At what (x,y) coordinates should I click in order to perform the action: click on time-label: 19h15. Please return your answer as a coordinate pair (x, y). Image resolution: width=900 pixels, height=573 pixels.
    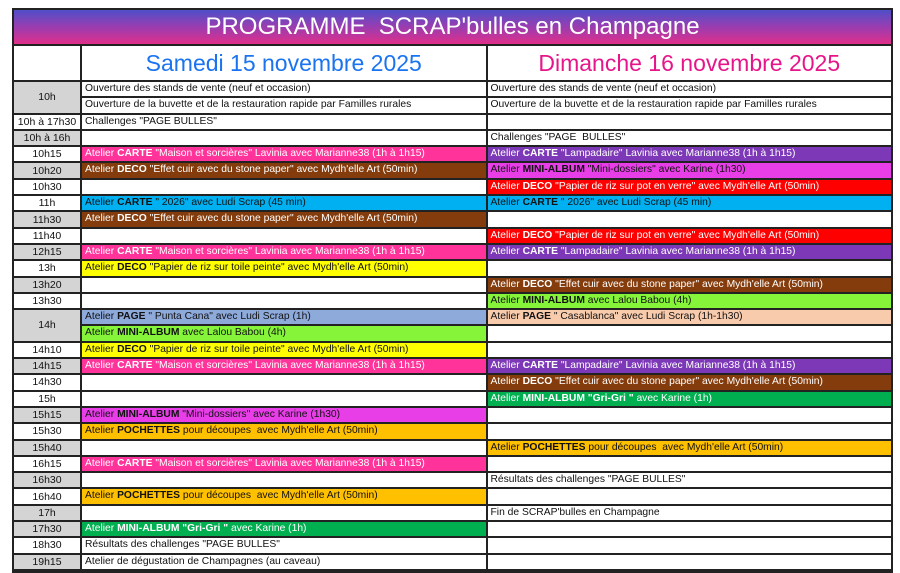
    Looking at the image, I should click on (48, 561).